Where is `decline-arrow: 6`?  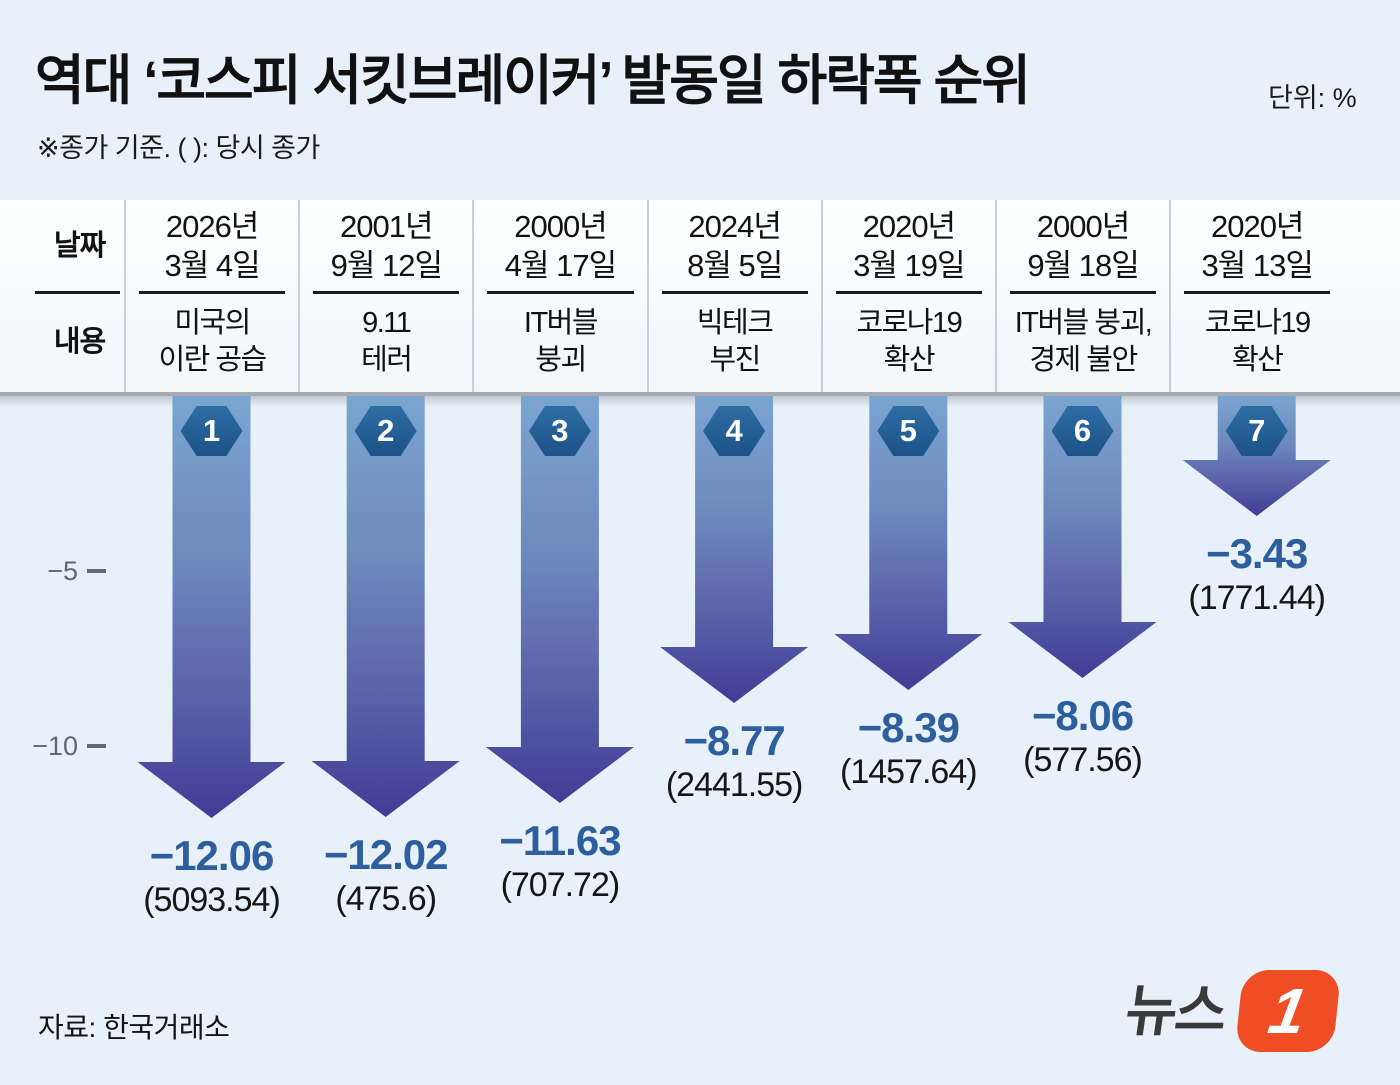 decline-arrow: 6 is located at coordinates (1083, 537).